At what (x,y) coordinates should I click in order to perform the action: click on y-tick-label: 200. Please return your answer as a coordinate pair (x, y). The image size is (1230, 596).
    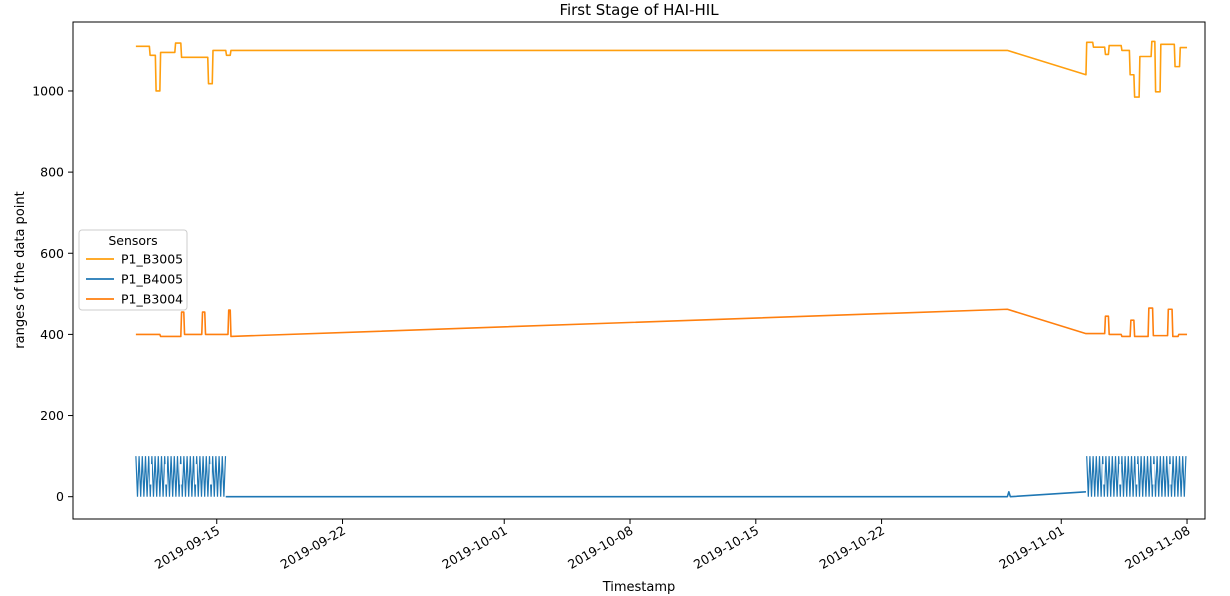
    Looking at the image, I should click on (52, 415).